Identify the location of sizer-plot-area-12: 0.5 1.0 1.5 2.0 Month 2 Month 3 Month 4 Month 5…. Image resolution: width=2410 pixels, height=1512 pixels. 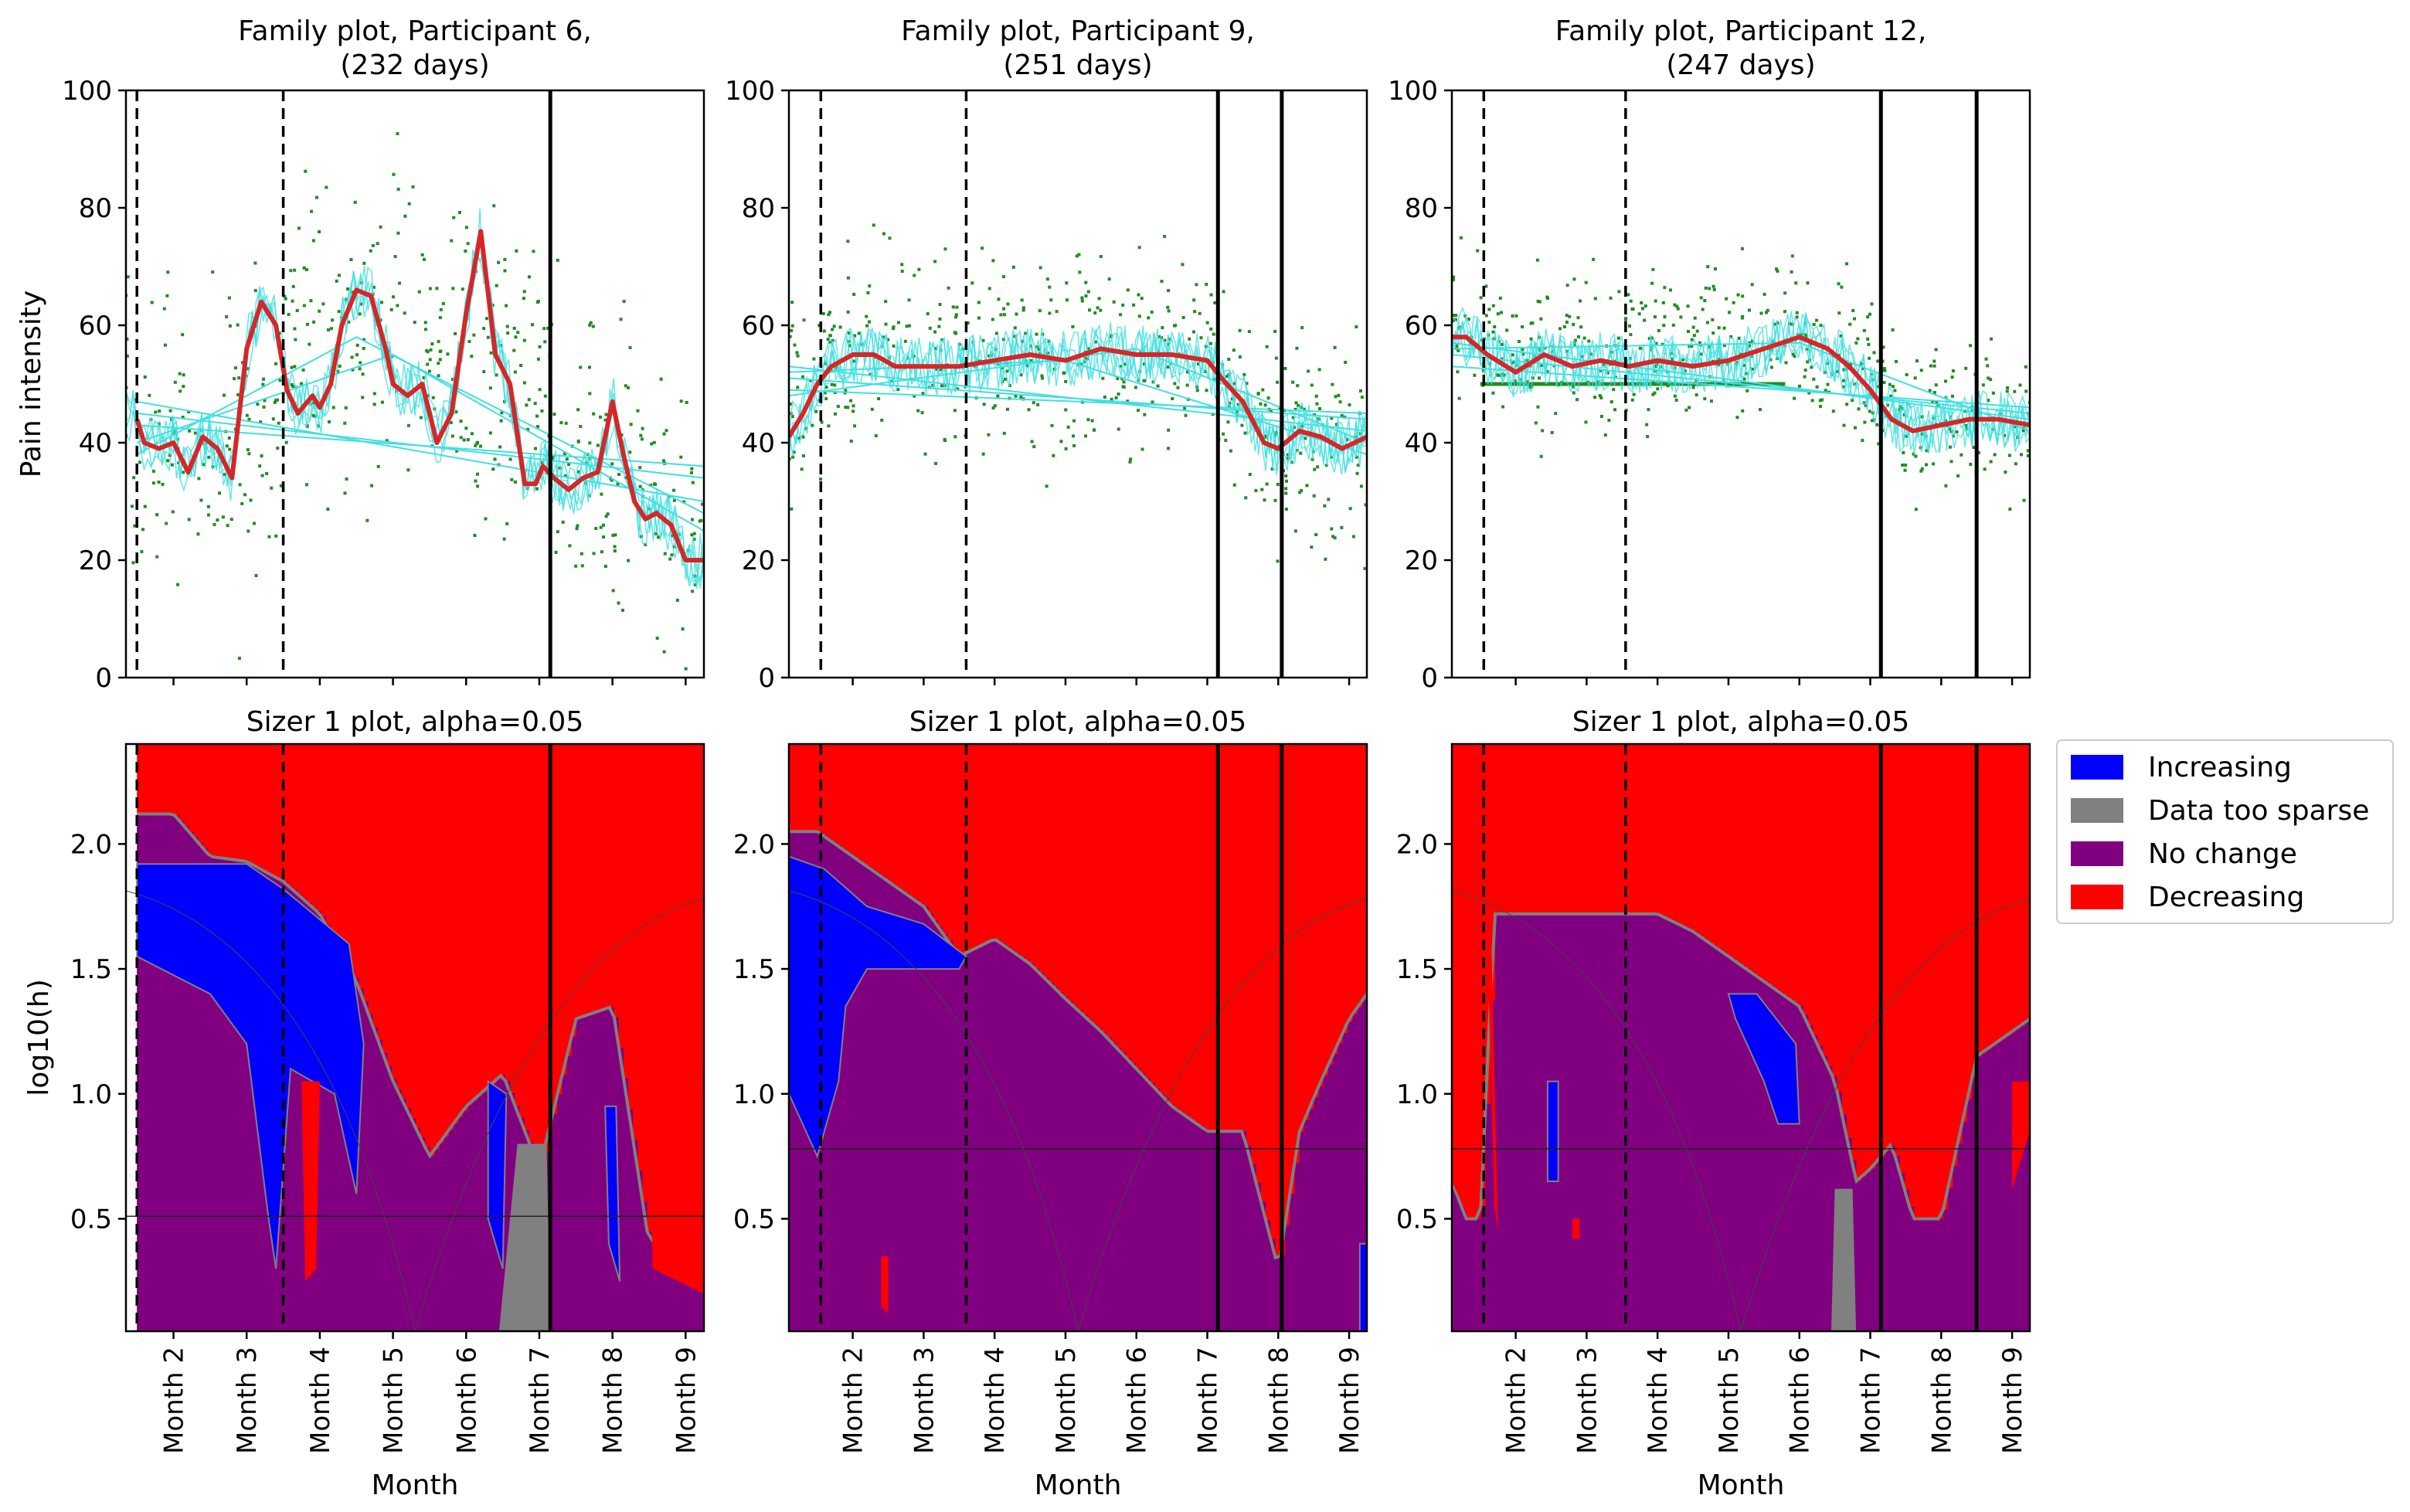
(1714, 1098).